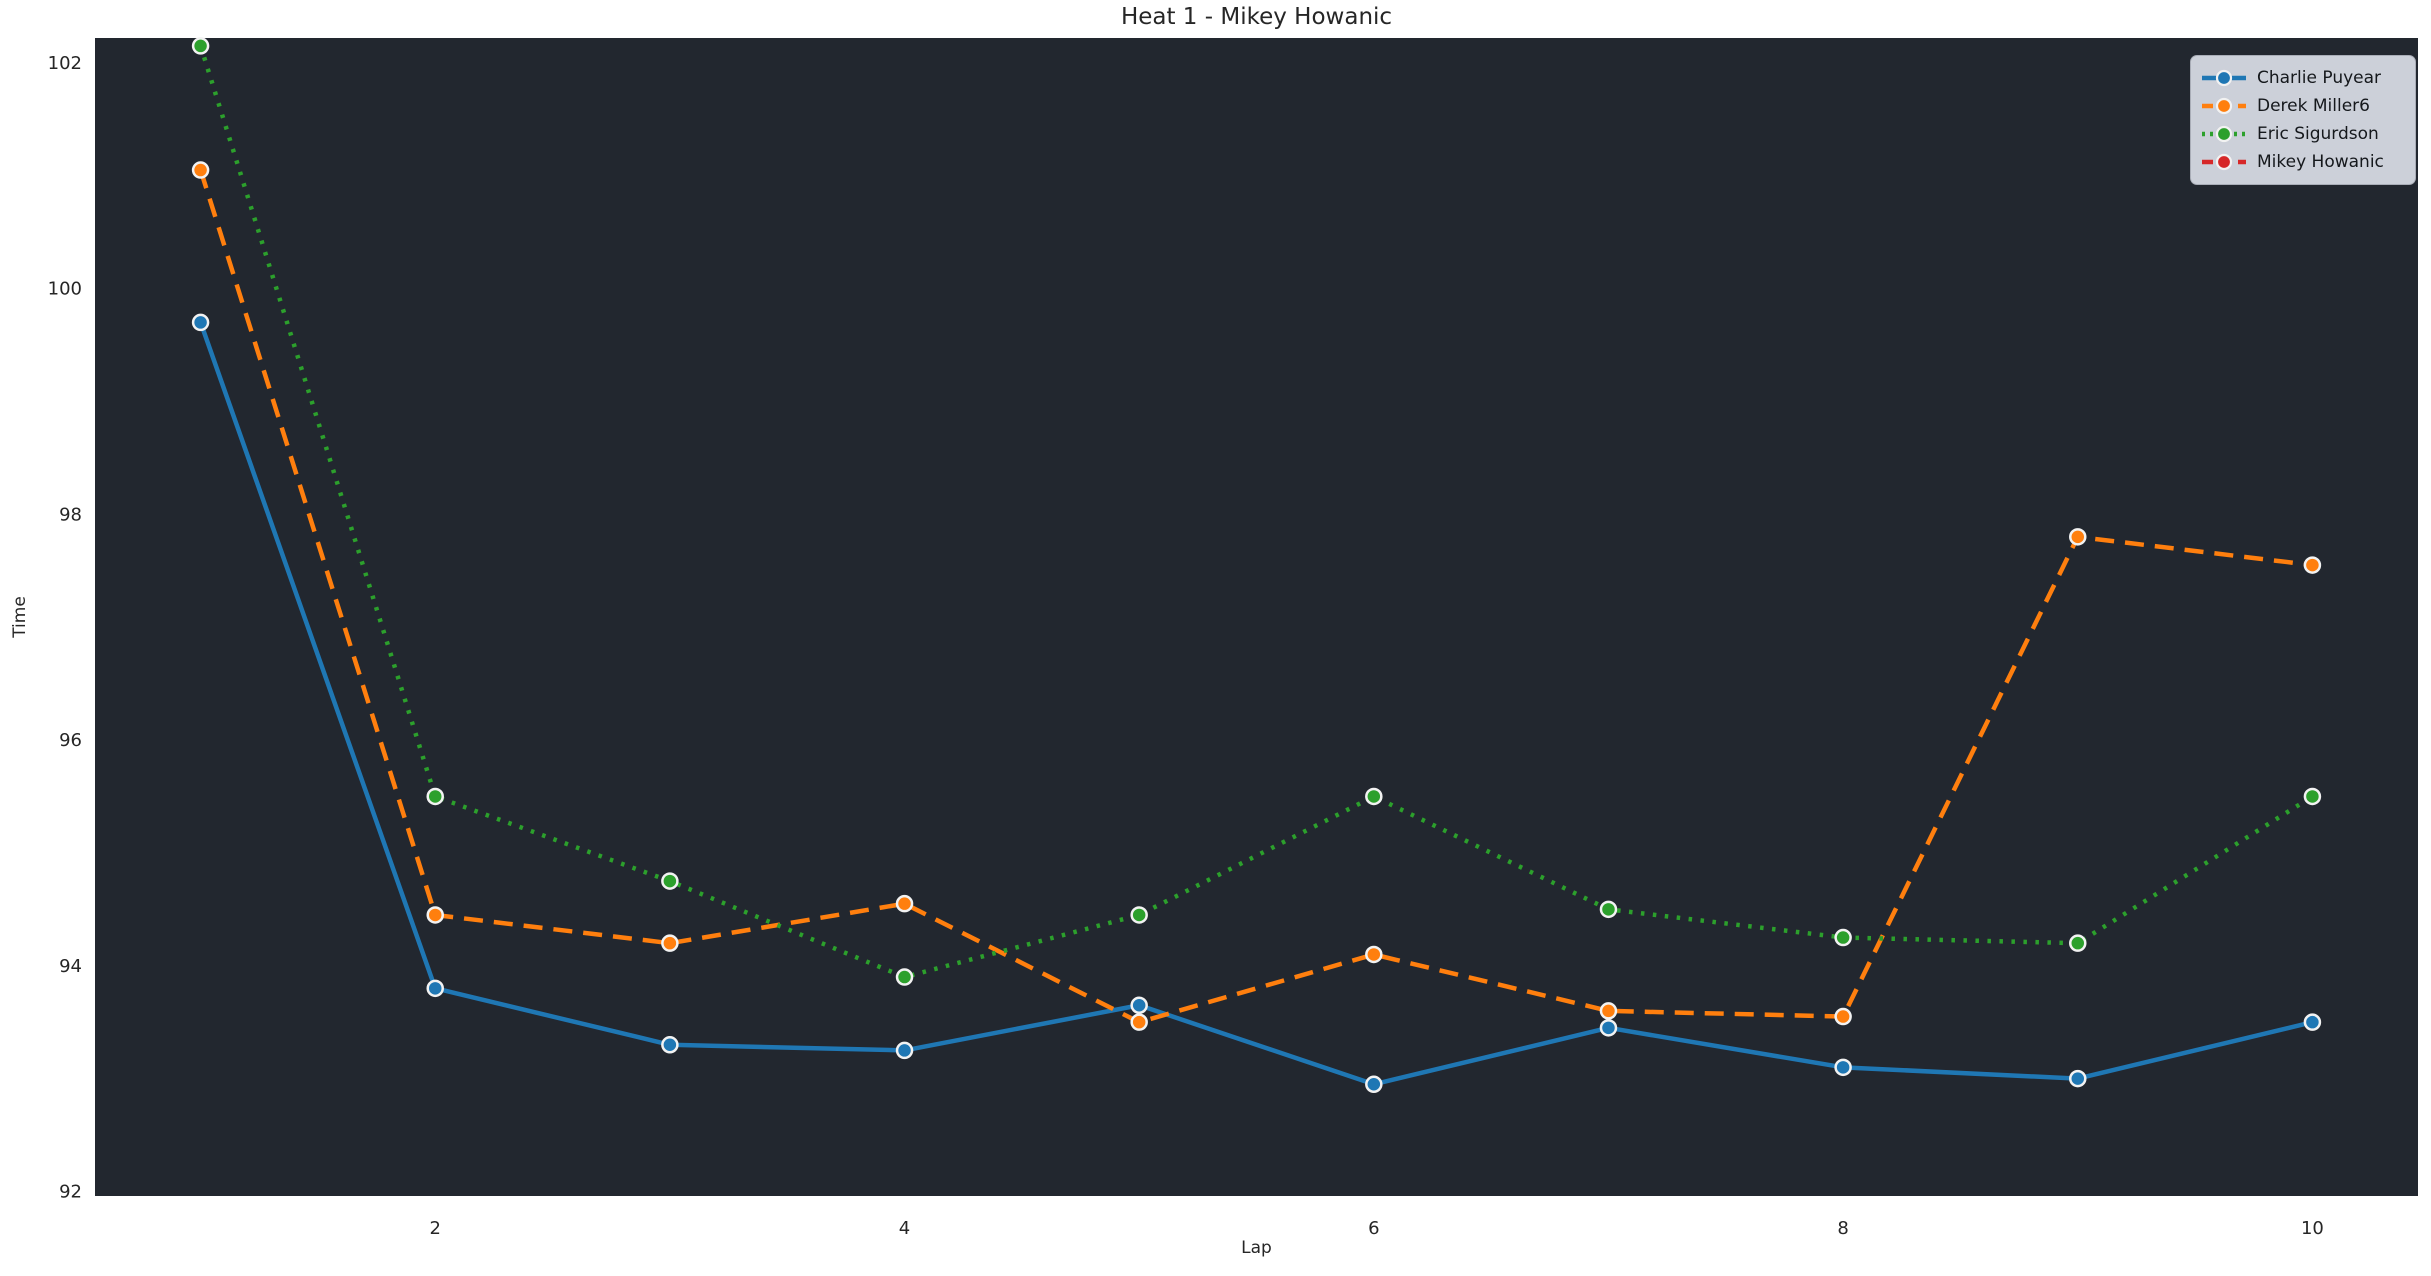 The width and height of the screenshot is (2431, 1276). What do you see at coordinates (2312, 1228) in the screenshot?
I see `x-tick-label: 10` at bounding box center [2312, 1228].